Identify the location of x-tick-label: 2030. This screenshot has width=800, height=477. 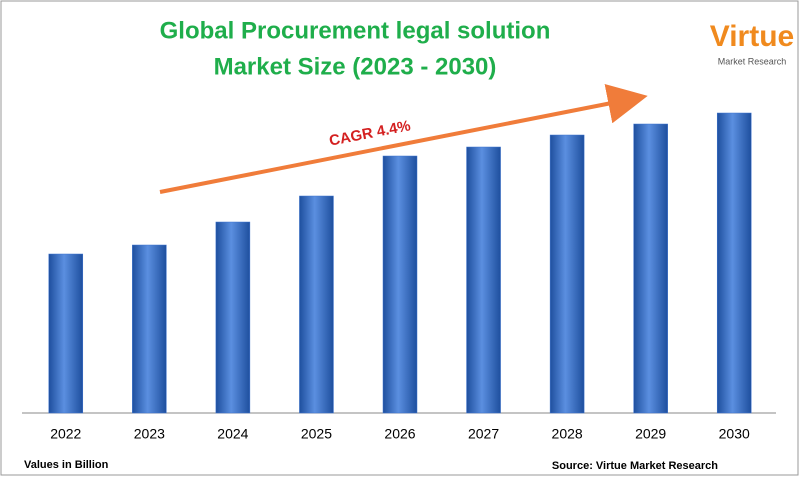
(734, 434).